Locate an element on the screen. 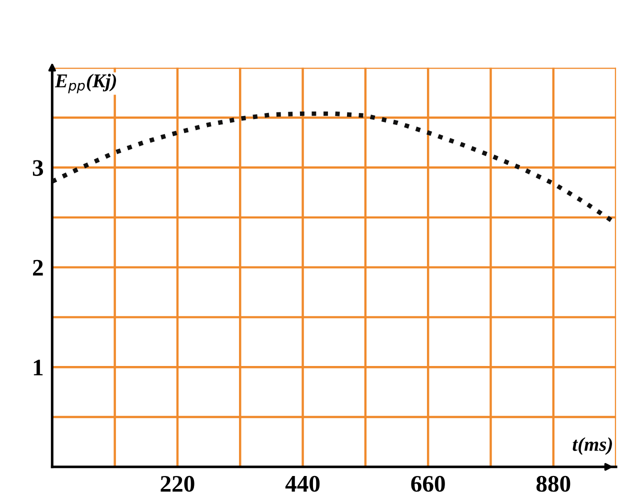  x-tick-label: 440 is located at coordinates (302, 484).